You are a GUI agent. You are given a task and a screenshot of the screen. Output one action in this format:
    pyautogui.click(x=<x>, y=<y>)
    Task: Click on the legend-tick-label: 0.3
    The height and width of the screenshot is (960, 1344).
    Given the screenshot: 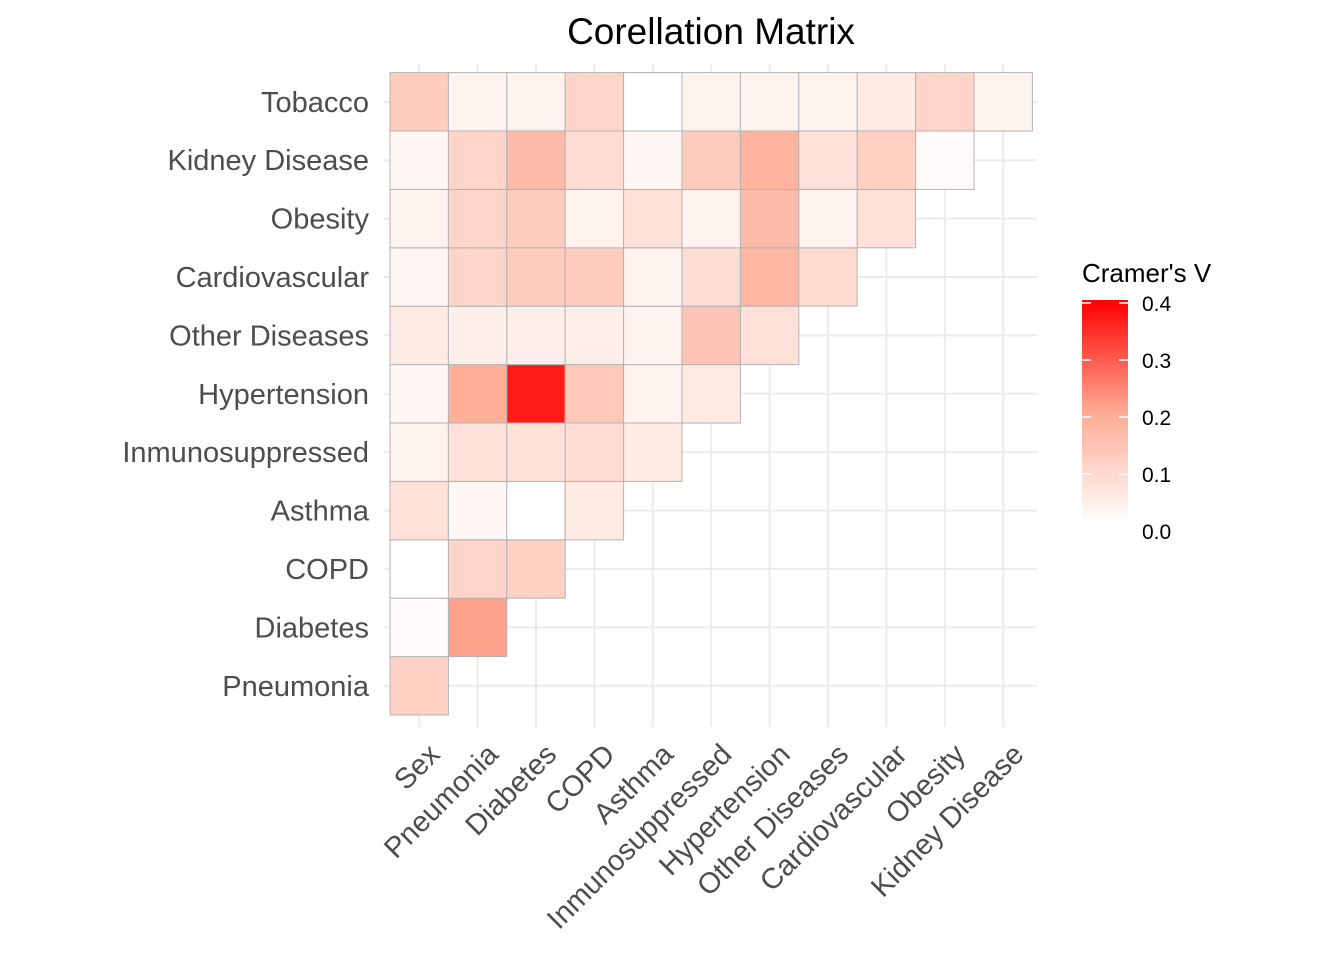 What is the action you would take?
    pyautogui.click(x=1156, y=361)
    